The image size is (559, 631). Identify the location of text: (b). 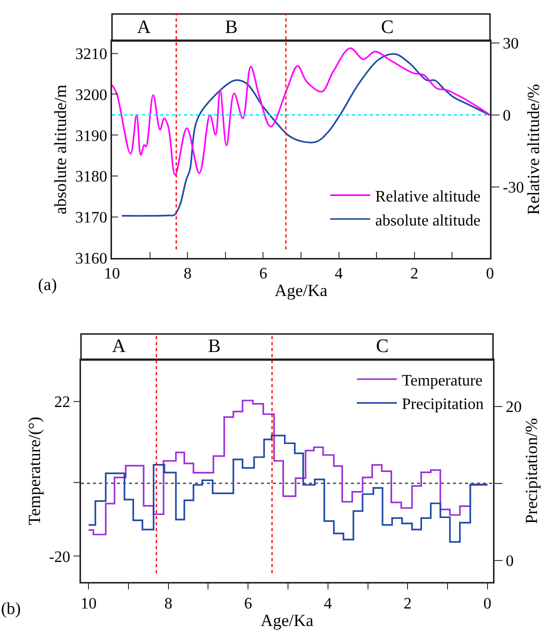
(11, 608).